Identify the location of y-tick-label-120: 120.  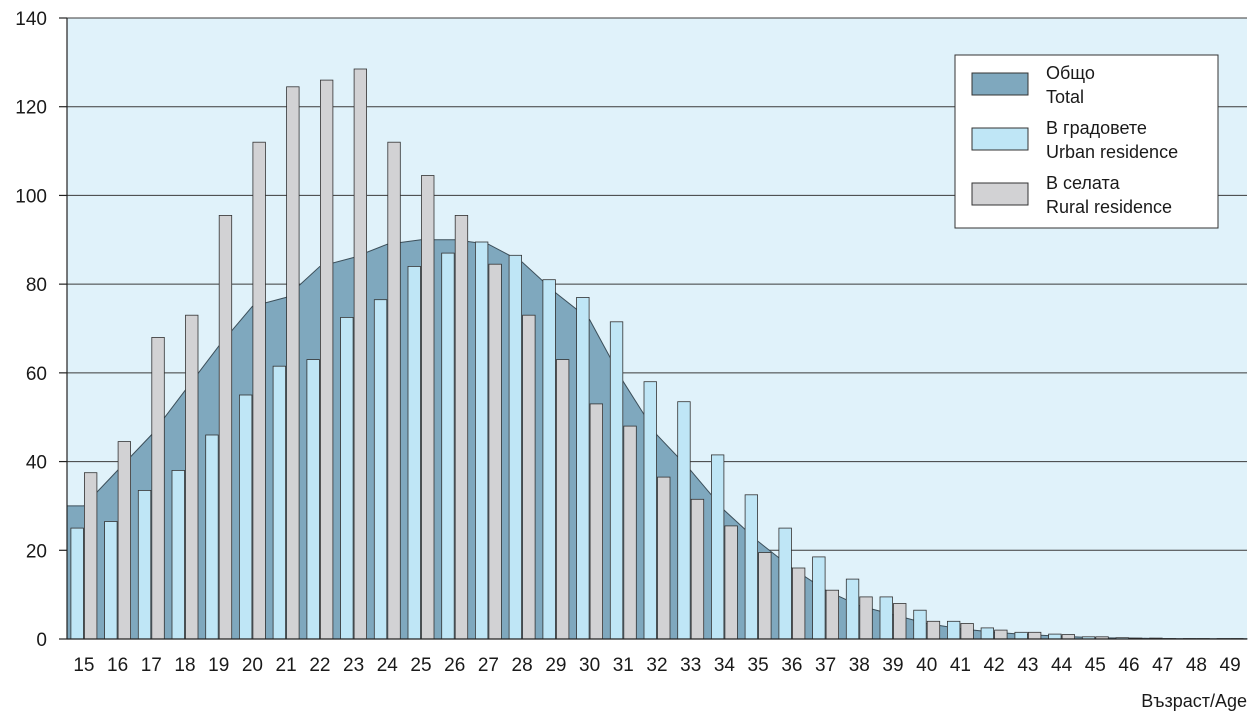
(31, 108).